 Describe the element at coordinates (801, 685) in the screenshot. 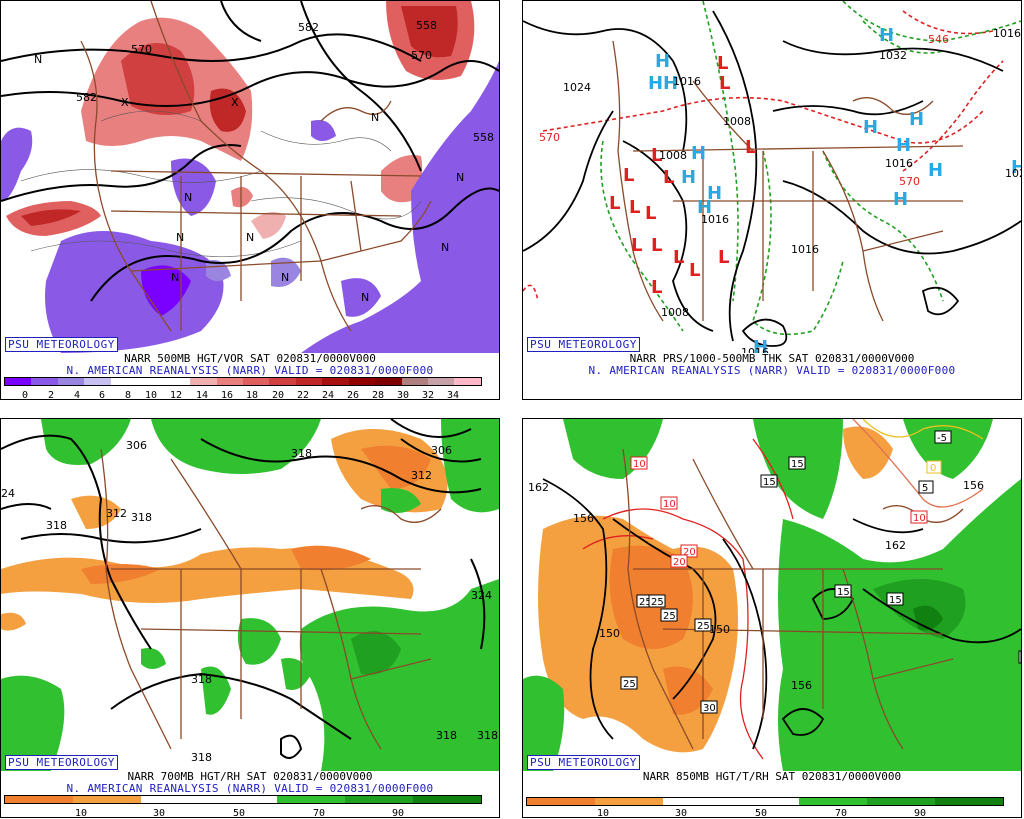

I see `height-label: 156` at that location.